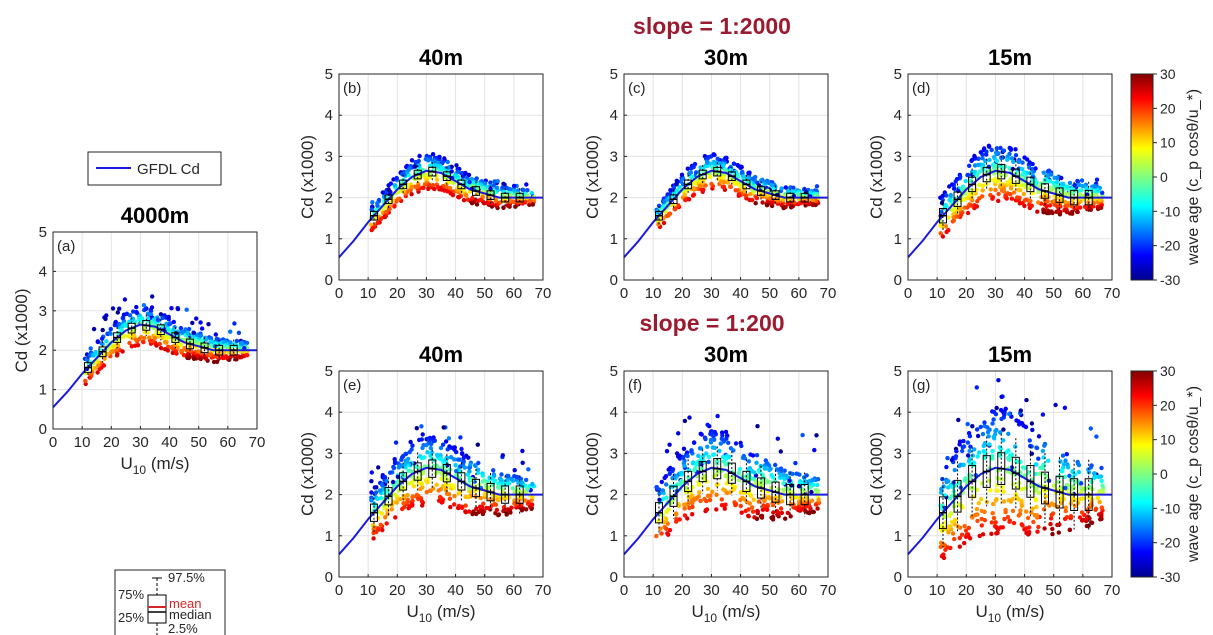  Describe the element at coordinates (966, 293) in the screenshot. I see `x-tick-label: 20` at that location.